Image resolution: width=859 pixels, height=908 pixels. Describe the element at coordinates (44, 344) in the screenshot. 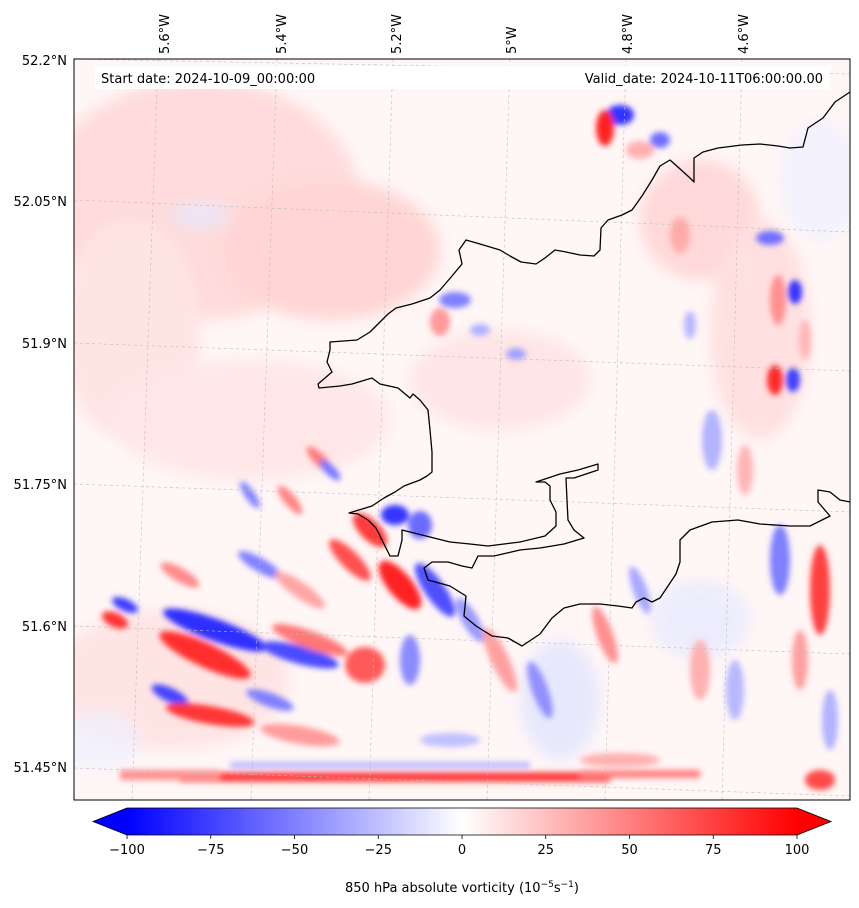

I see `lat-label: 51.9°N` at that location.